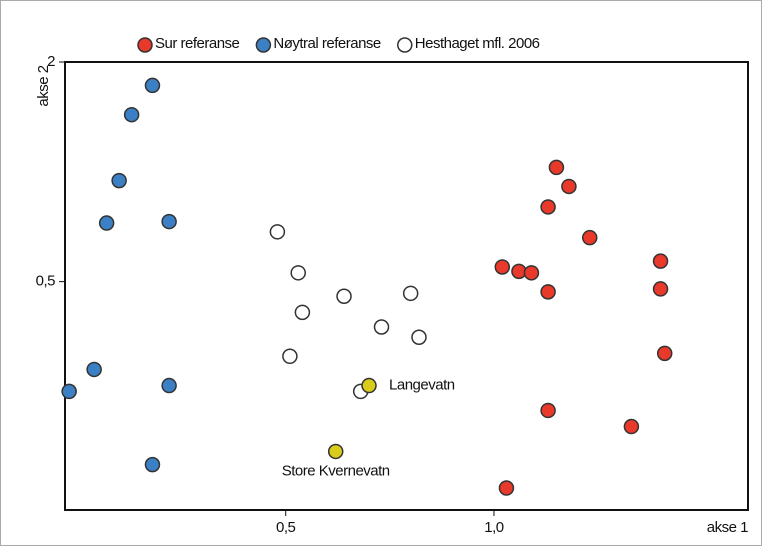  What do you see at coordinates (197, 43) in the screenshot?
I see `legend-label: Sur referanse` at bounding box center [197, 43].